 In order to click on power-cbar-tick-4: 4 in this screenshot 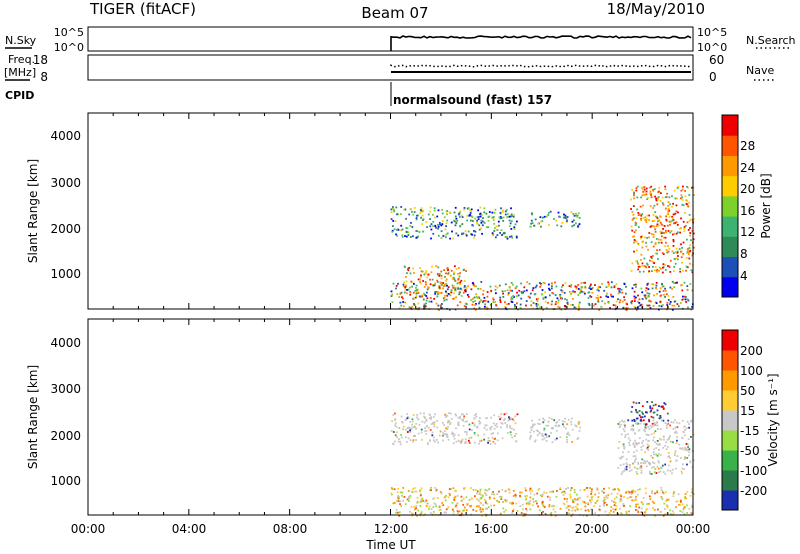, I will do `click(744, 276)`.